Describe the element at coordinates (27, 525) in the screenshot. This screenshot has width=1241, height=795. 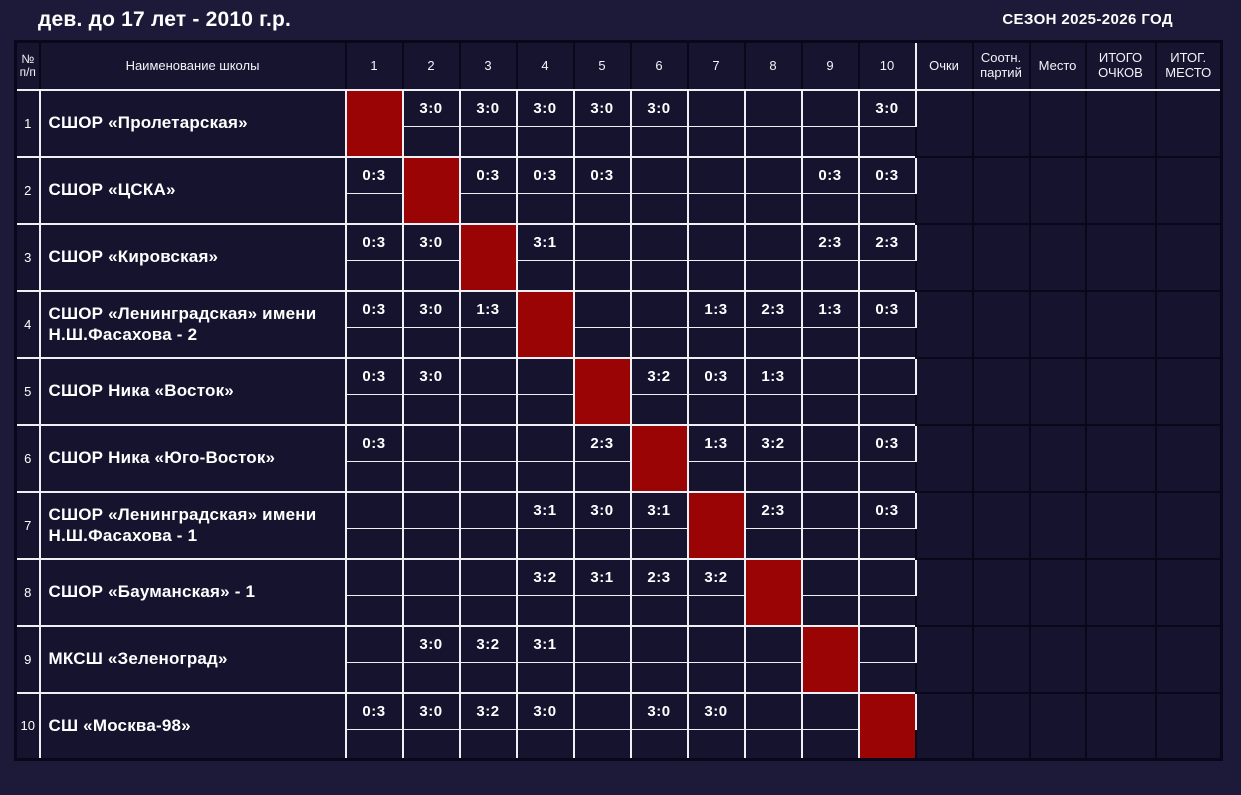
I see `team-number: 7` at that location.